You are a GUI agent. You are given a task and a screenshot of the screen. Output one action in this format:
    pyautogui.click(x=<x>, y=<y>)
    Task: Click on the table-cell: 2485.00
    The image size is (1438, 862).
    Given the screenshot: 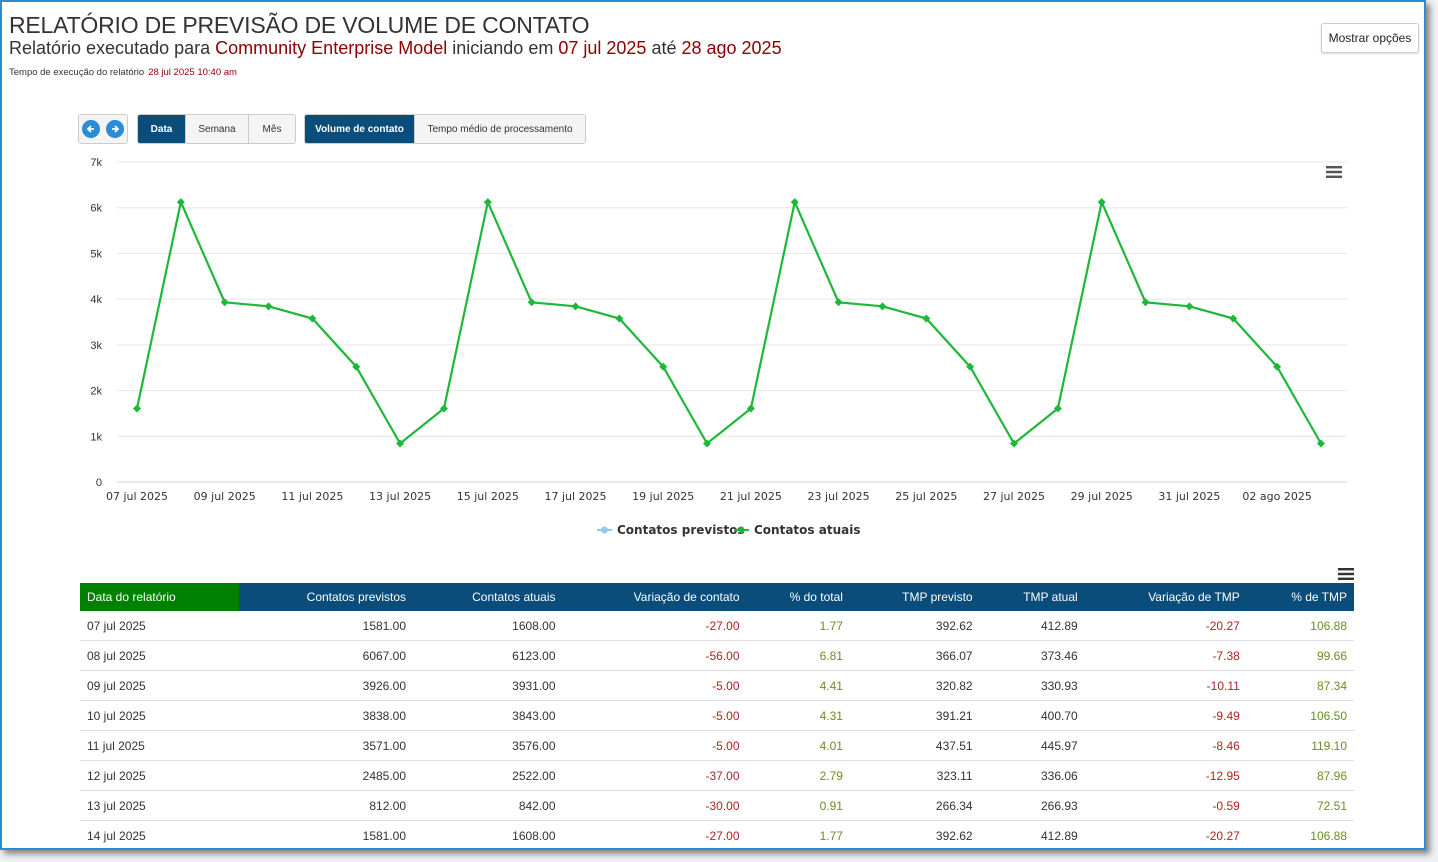 What is the action you would take?
    pyautogui.click(x=326, y=775)
    